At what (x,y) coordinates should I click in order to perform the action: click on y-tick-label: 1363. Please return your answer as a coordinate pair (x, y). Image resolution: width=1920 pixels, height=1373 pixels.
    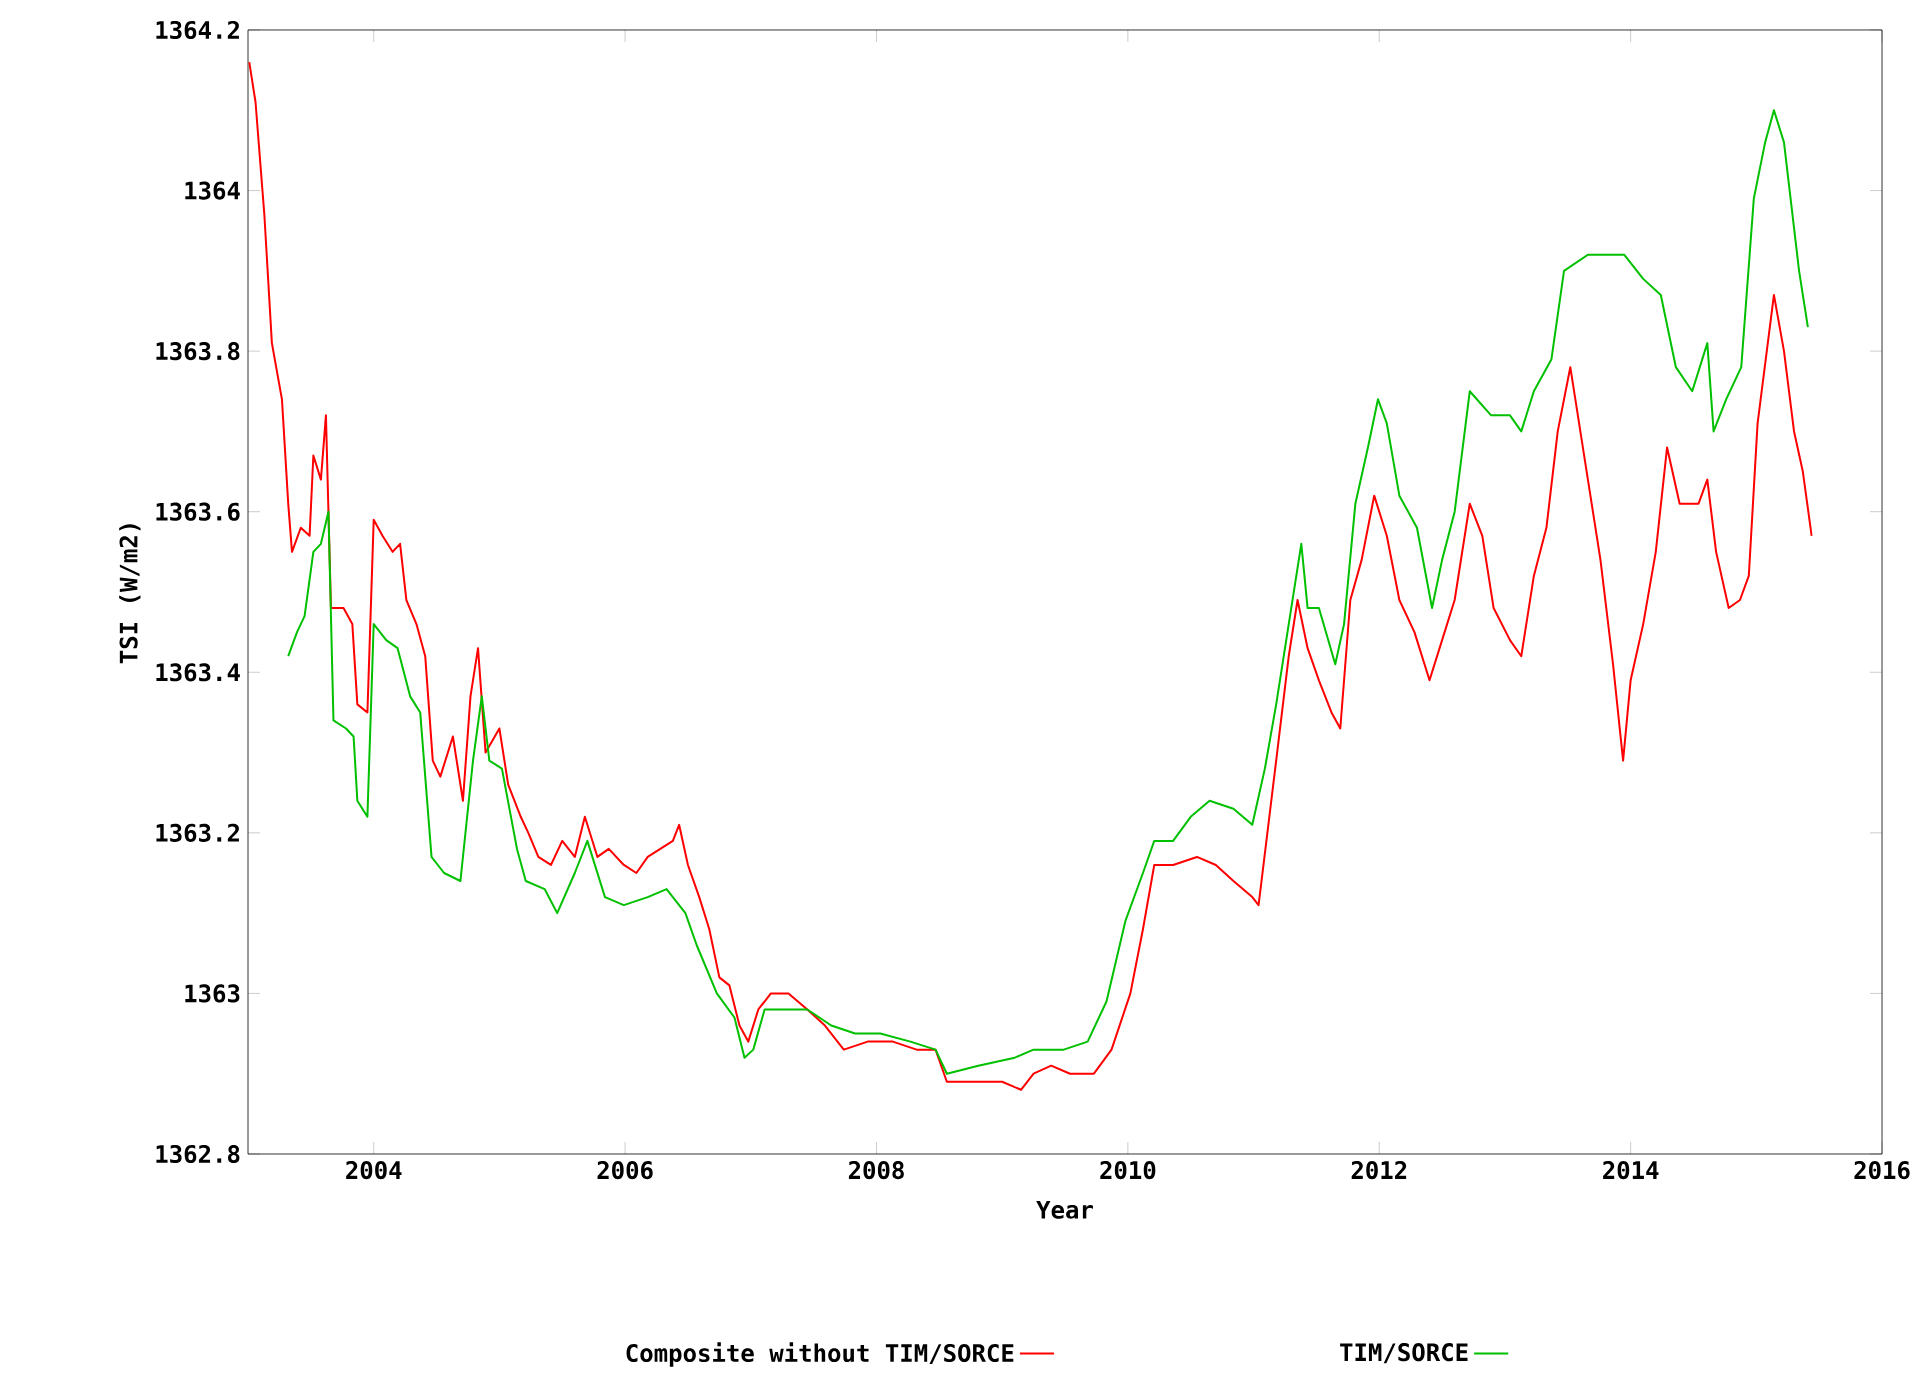
    Looking at the image, I should click on (212, 993).